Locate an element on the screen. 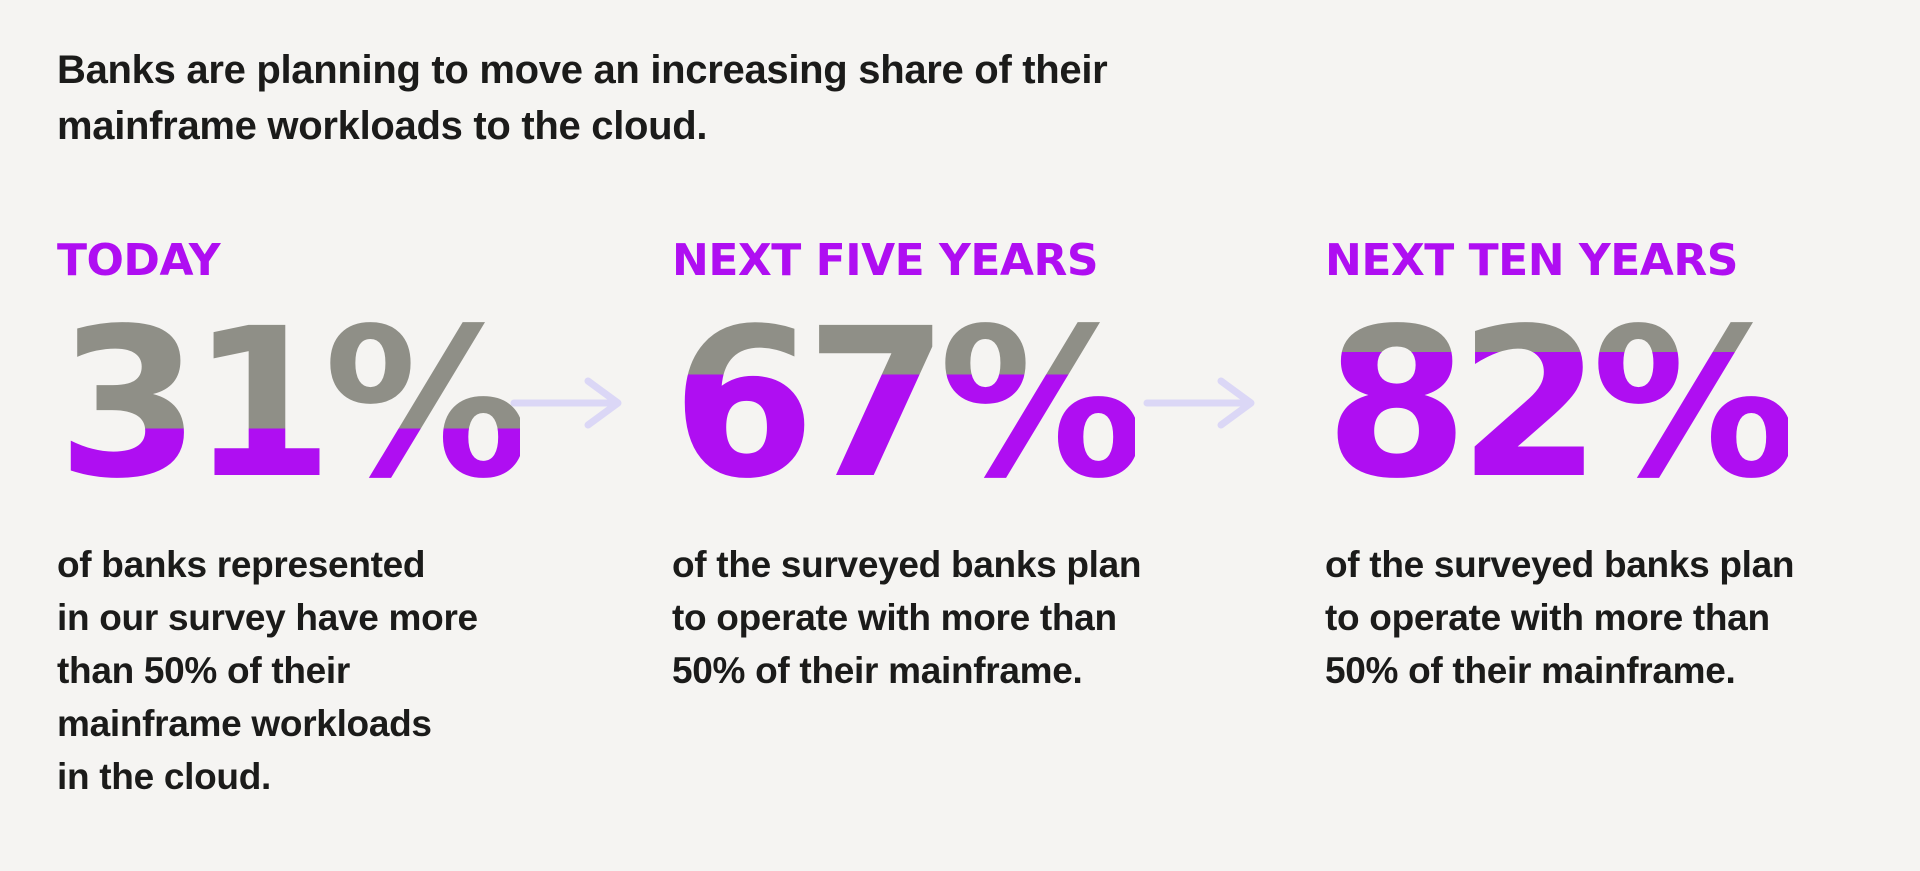 The width and height of the screenshot is (1920, 871). stat-today-value: 31% is located at coordinates (293, 404).